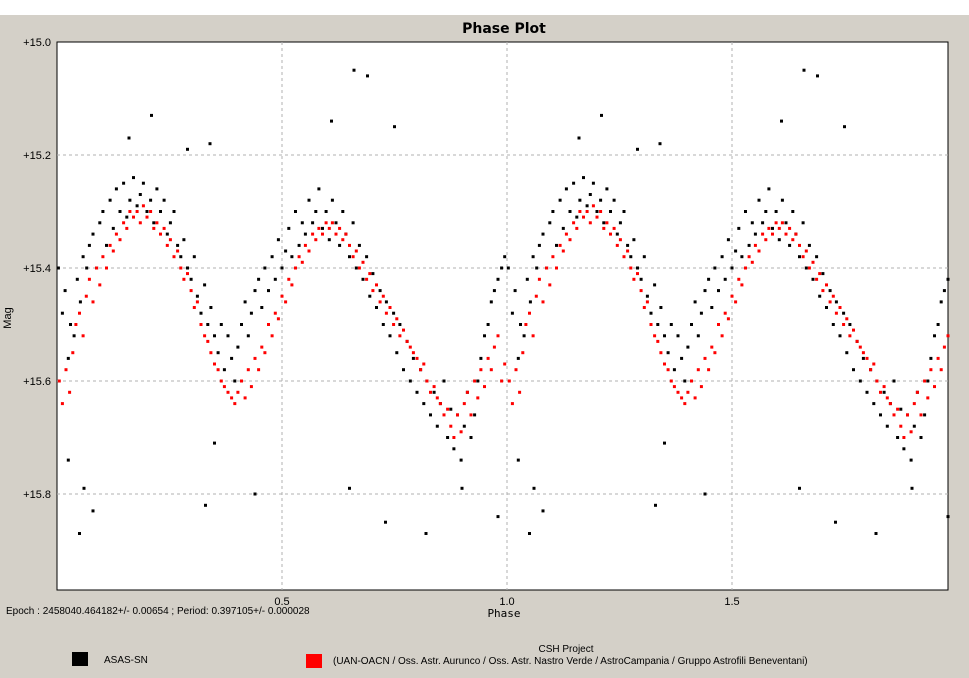 The width and height of the screenshot is (969, 678). Describe the element at coordinates (731, 602) in the screenshot. I see `x-tick-label: 1.5` at that location.